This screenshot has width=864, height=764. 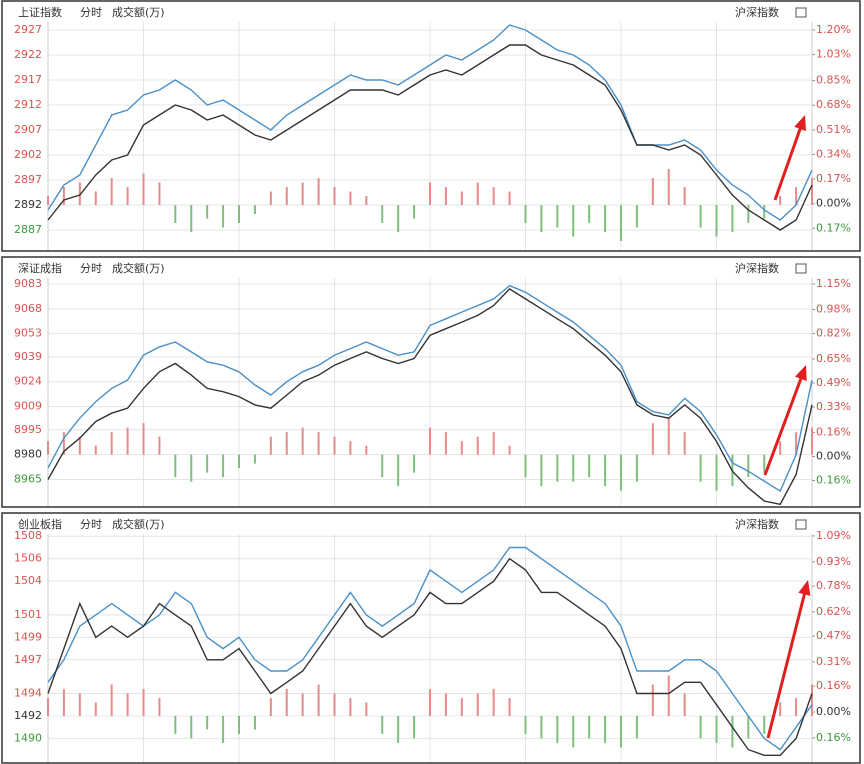 I want to click on y-tick-label: 1497, so click(x=28, y=659).